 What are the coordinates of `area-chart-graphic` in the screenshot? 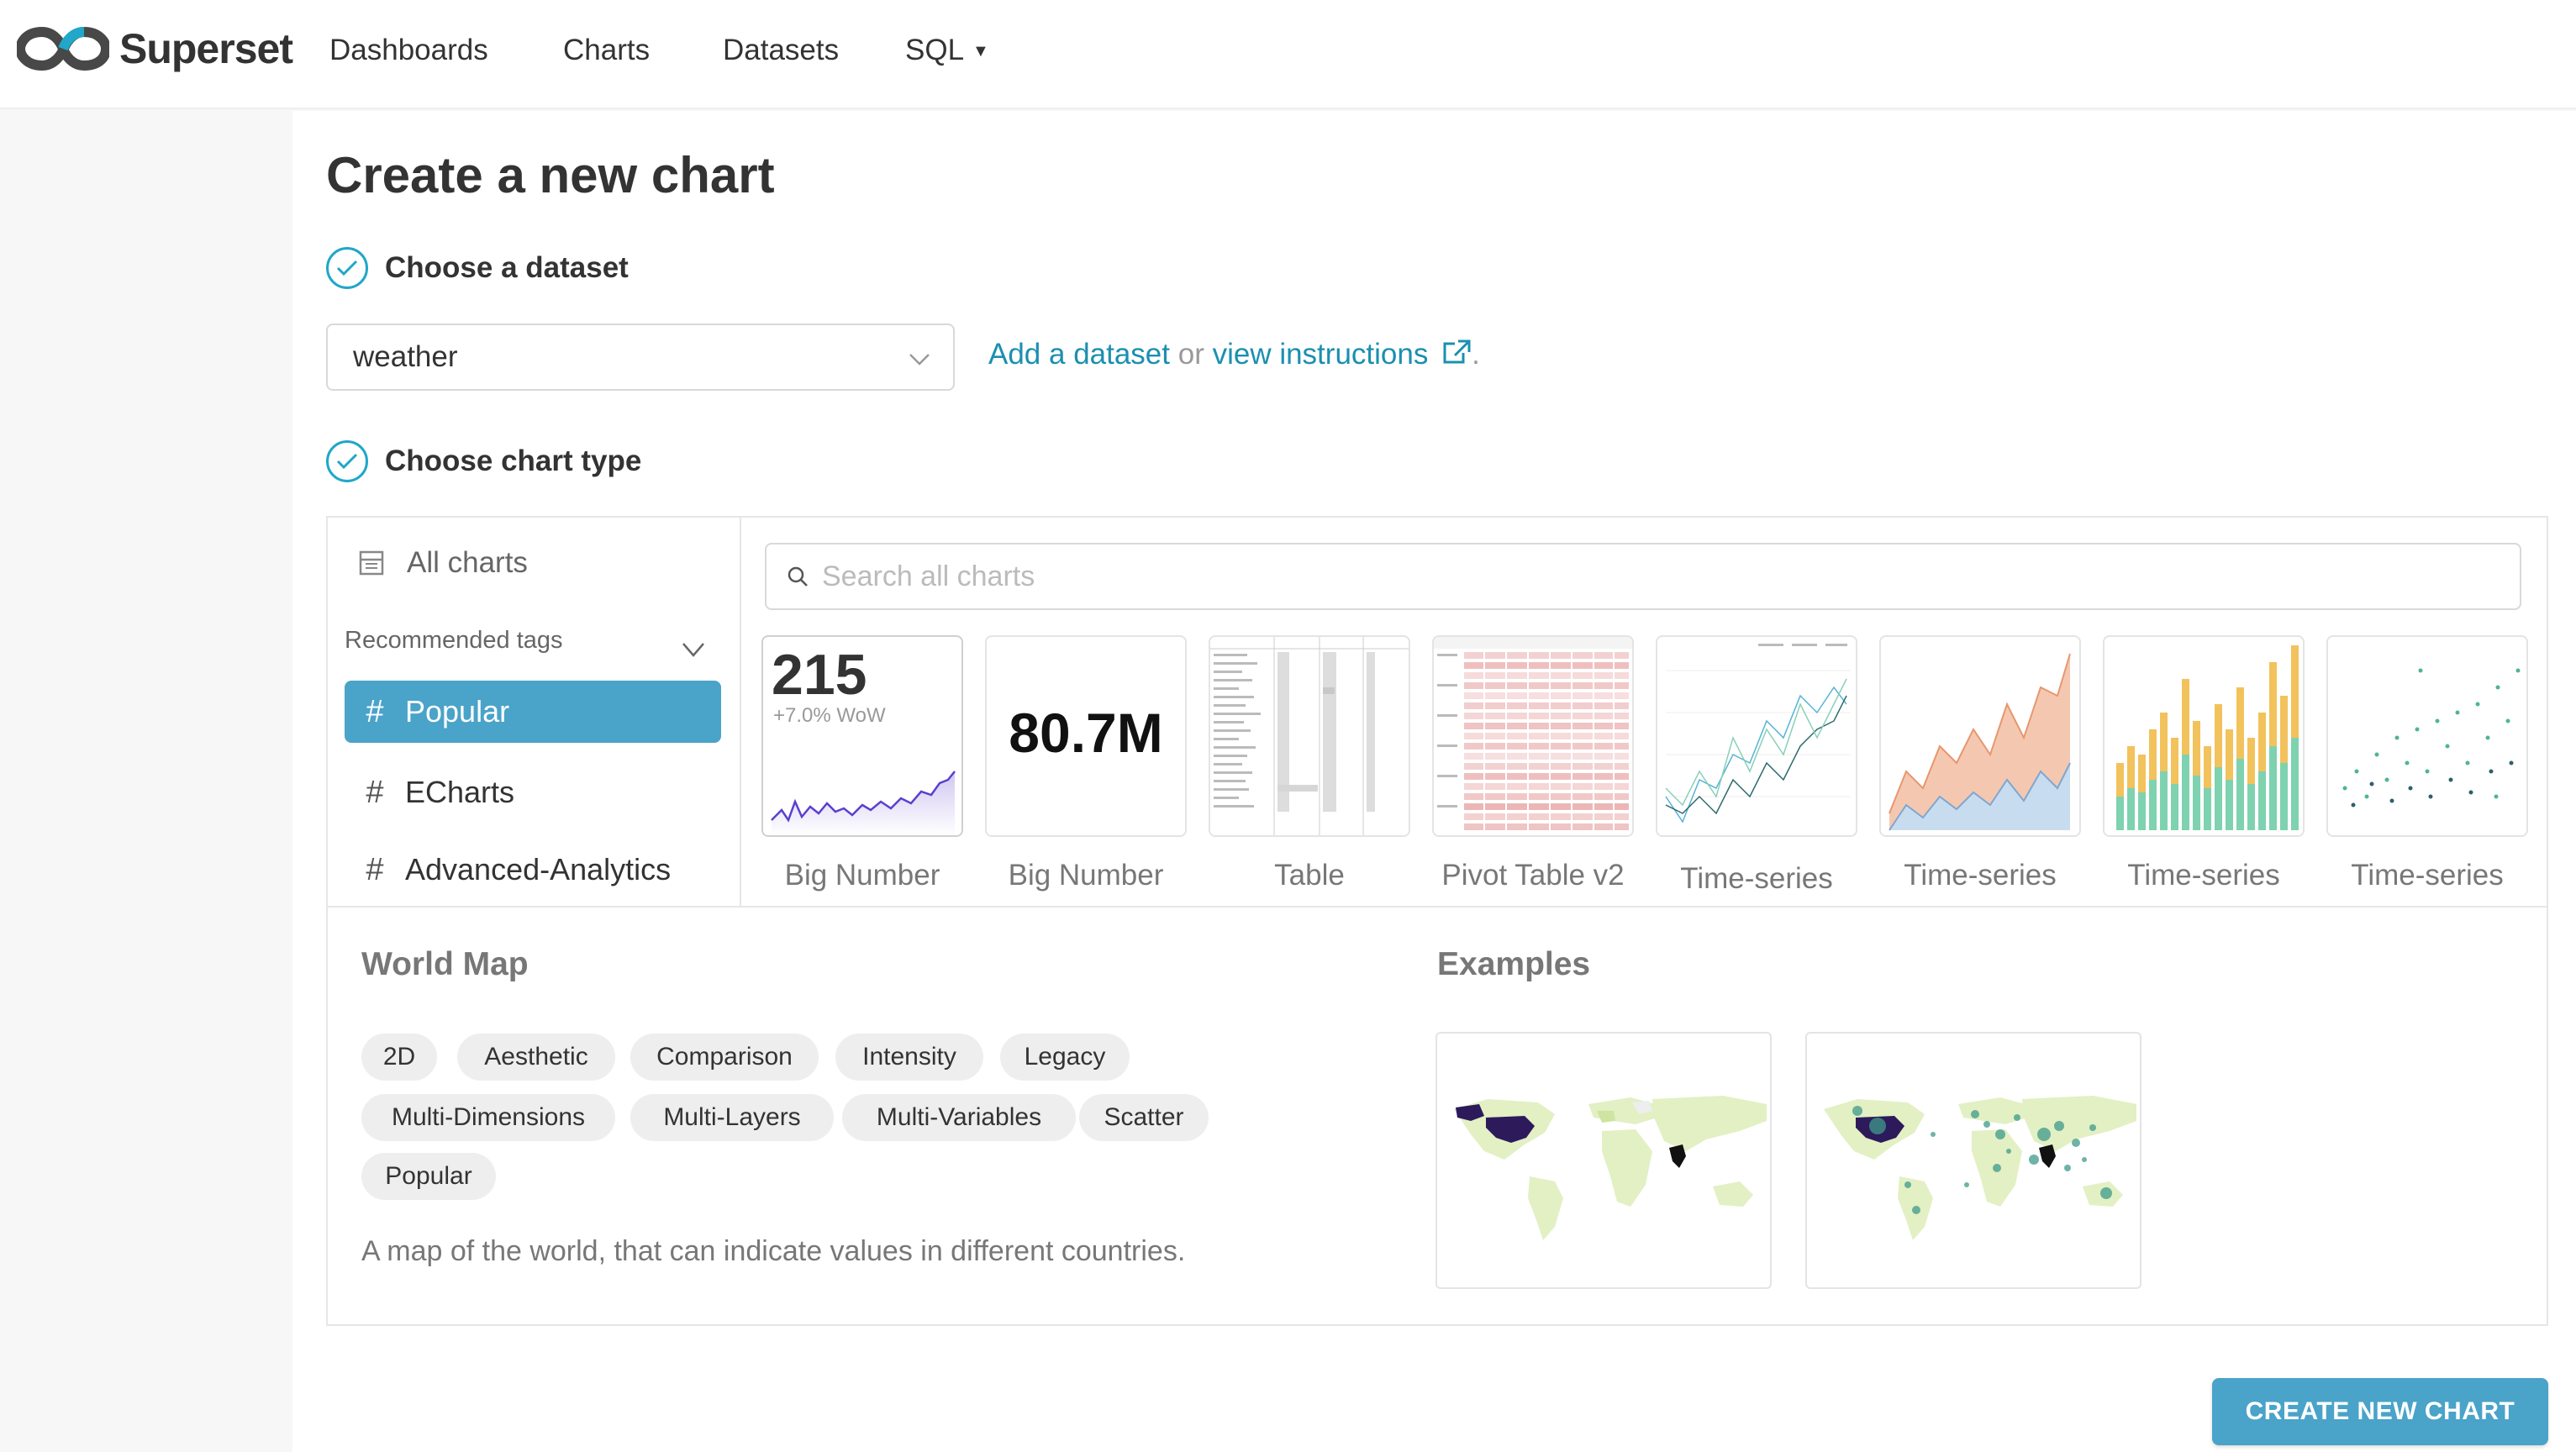 It's located at (1980, 742).